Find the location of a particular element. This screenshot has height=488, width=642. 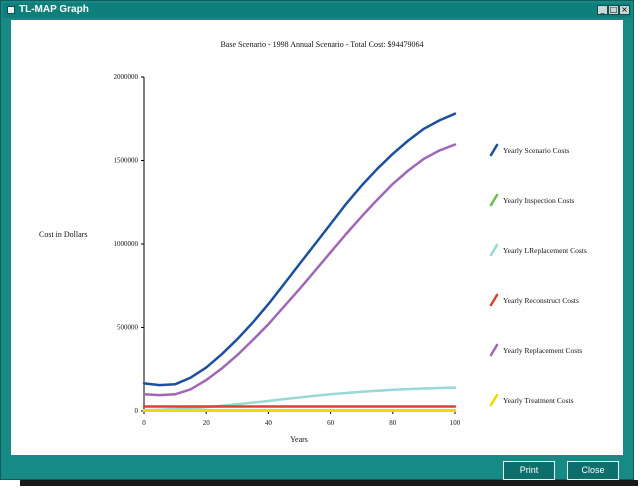

title-bar: TL-MAP Graph _ □ × is located at coordinates (317, 10).